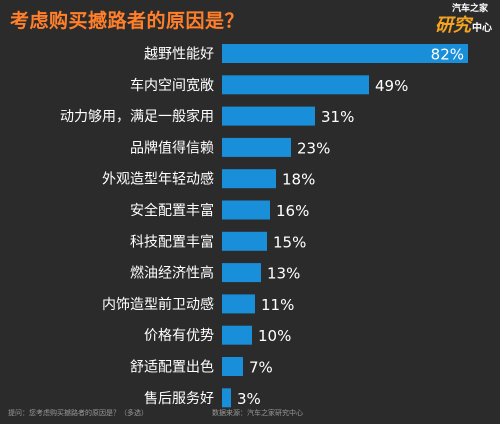 The image size is (500, 424). I want to click on value-label: 31%, so click(337, 117).